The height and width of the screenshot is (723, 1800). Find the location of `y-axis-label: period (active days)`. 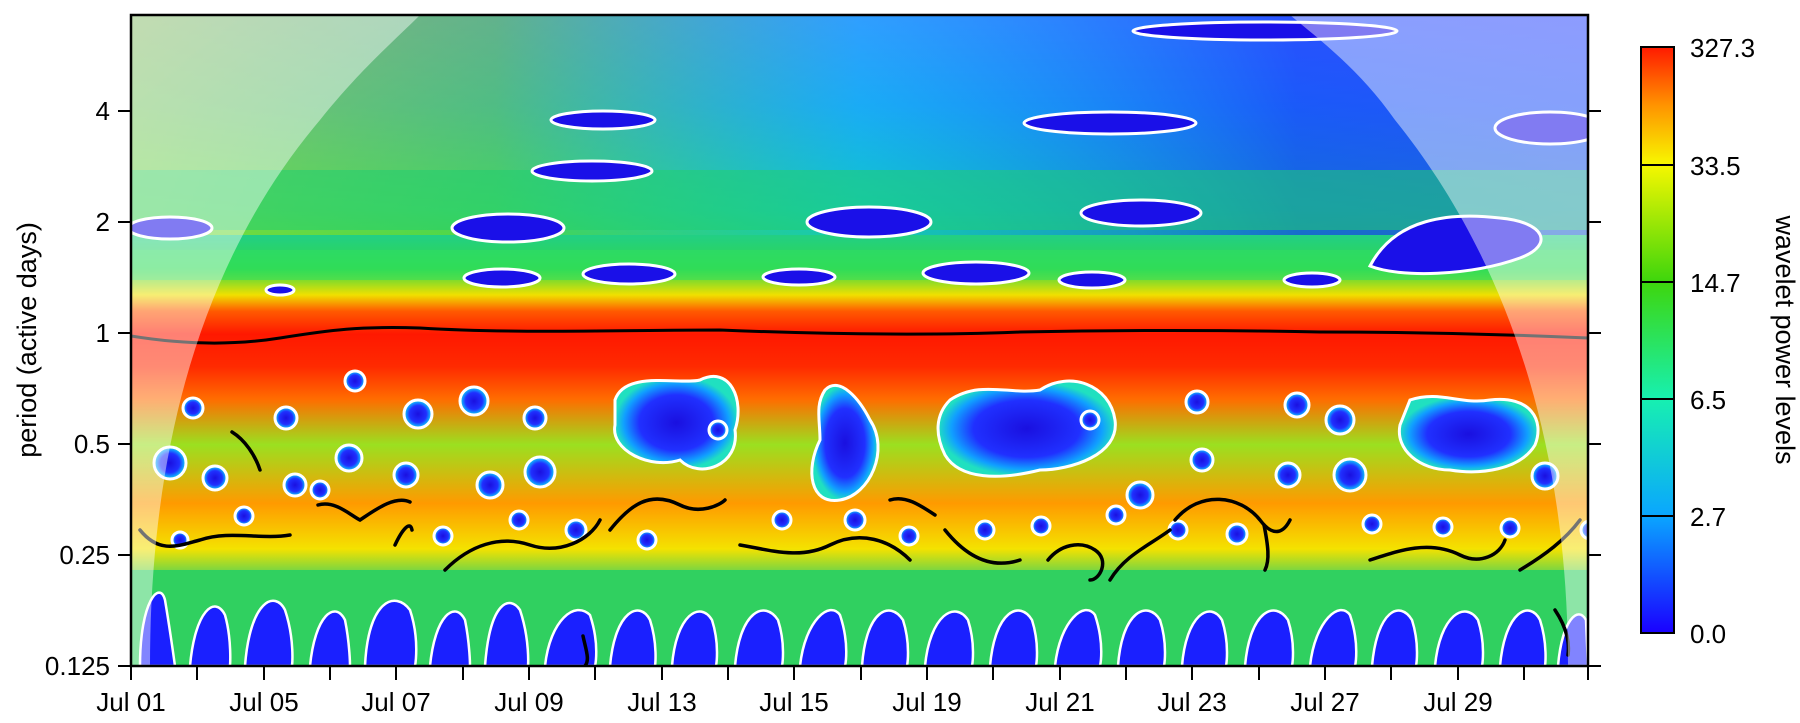

y-axis-label: period (active days) is located at coordinates (27, 340).